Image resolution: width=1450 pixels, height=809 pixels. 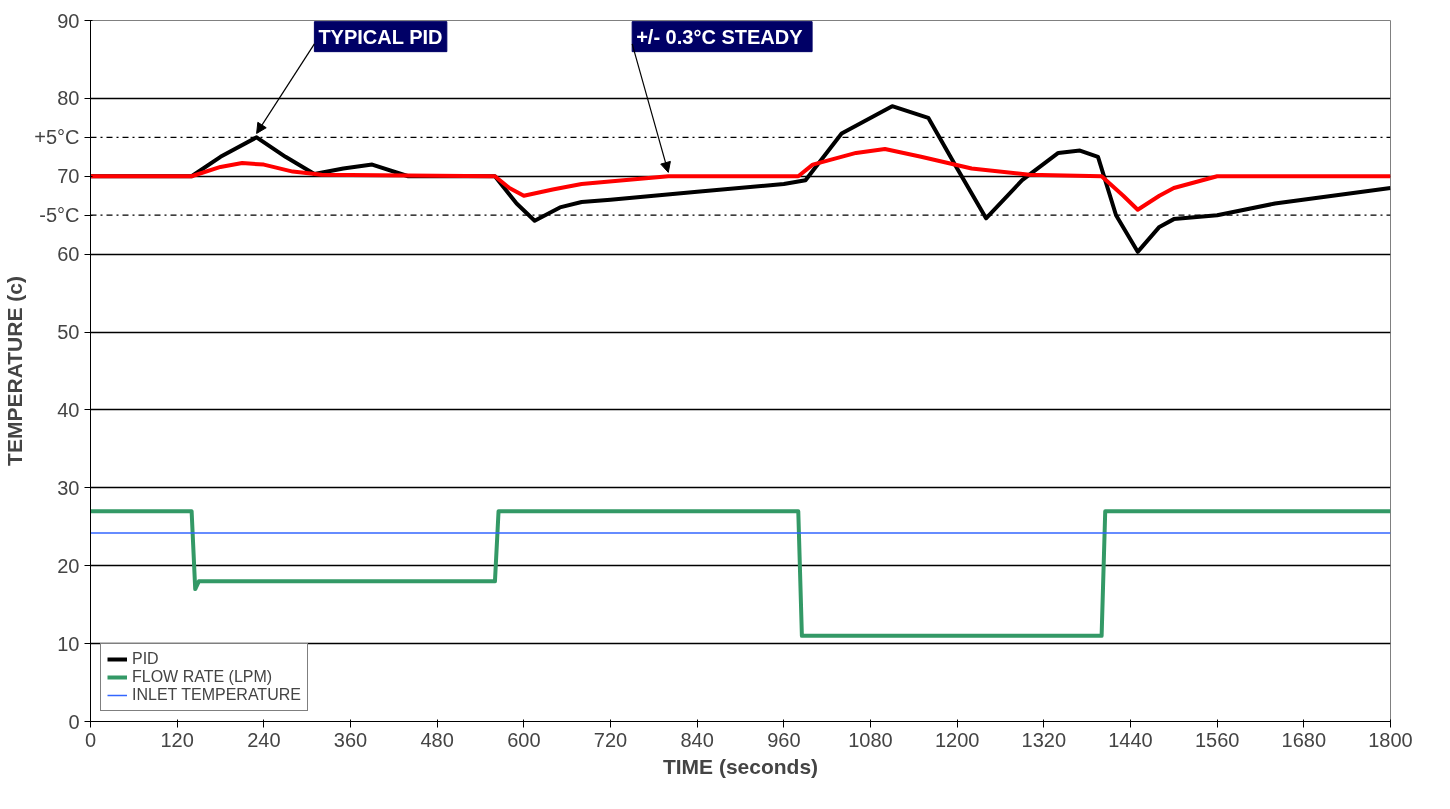 I want to click on x-tick-label: 600, so click(x=524, y=739).